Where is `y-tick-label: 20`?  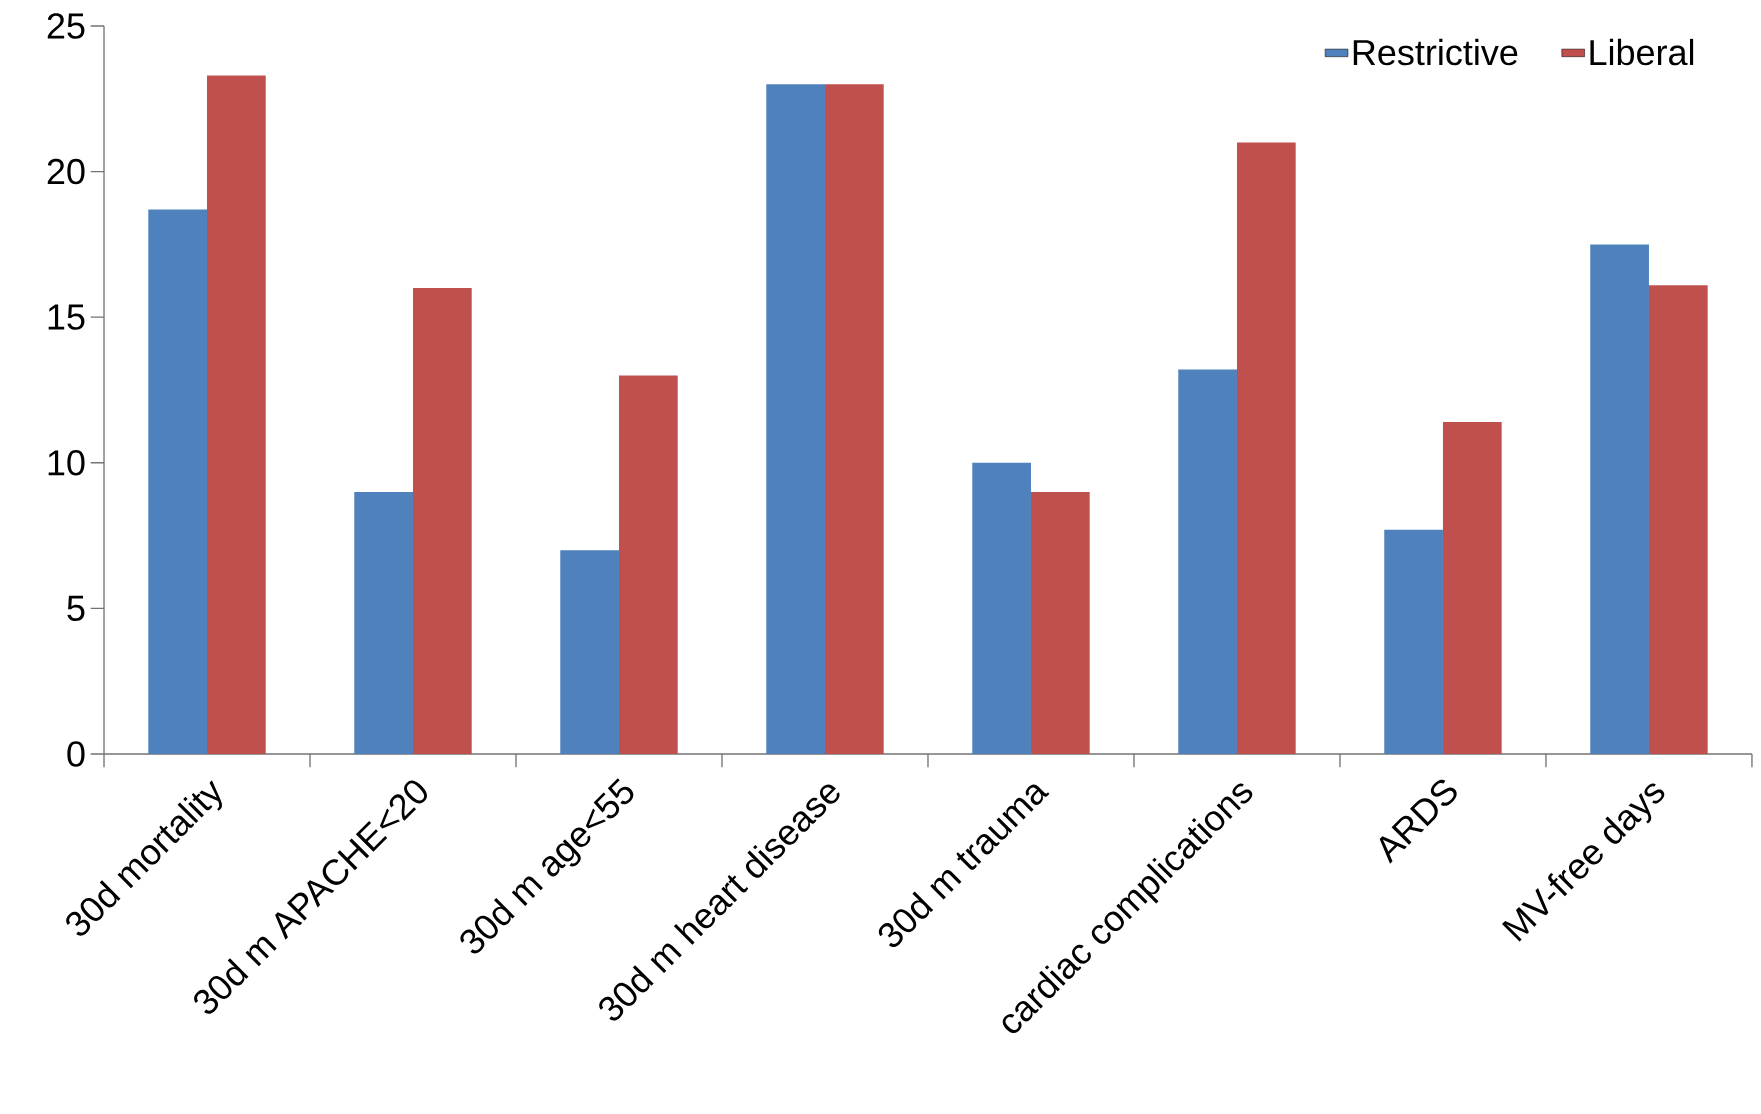
y-tick-label: 20 is located at coordinates (66, 171).